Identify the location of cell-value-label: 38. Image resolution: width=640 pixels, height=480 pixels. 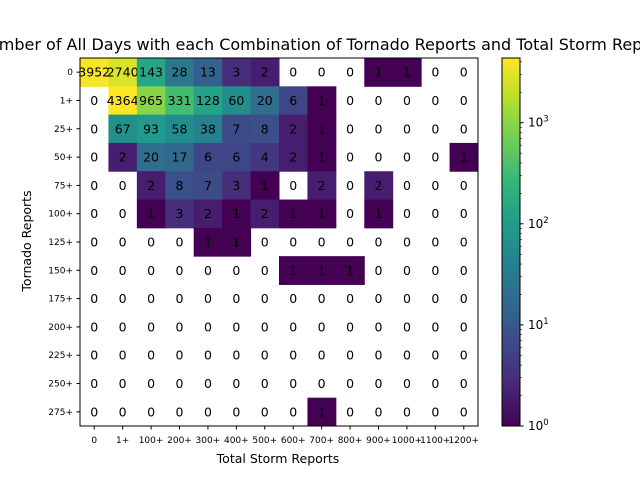
(208, 128).